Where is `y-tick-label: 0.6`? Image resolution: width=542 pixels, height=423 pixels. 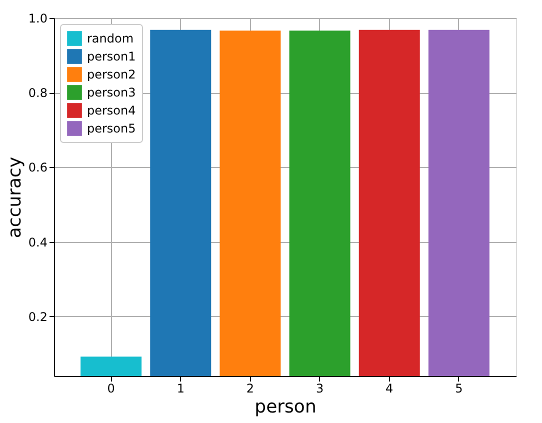
y-tick-label: 0.6 is located at coordinates (38, 167).